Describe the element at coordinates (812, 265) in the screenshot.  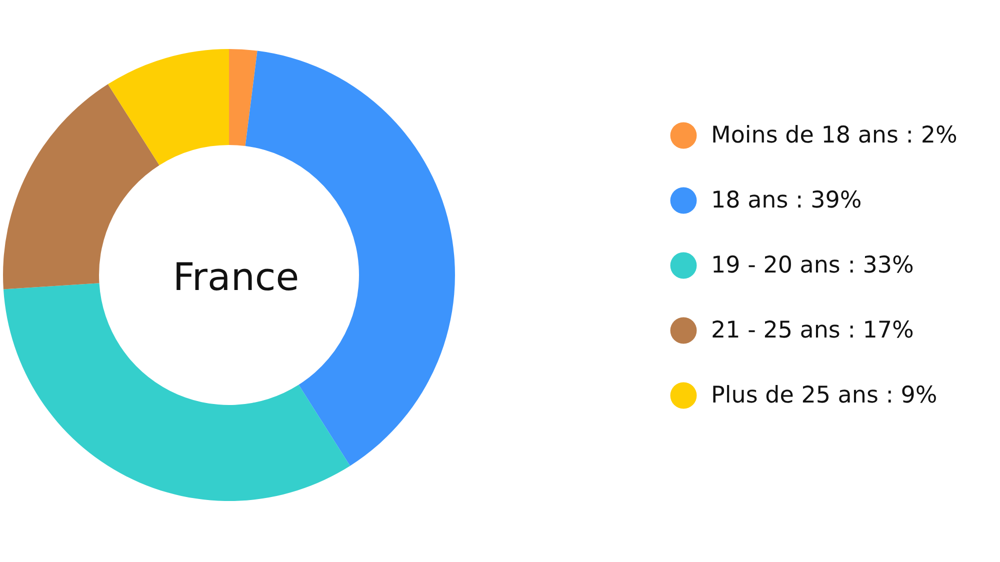
I see `legend-label: 19 - 20 ans : 33%` at that location.